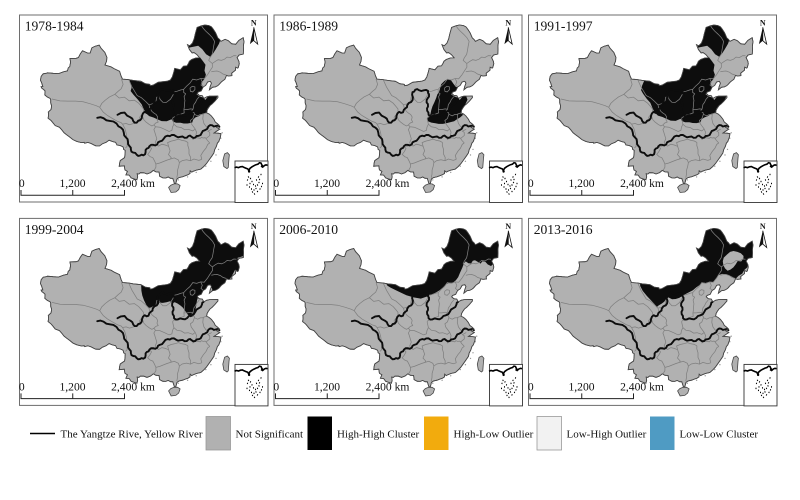 This screenshot has height=500, width=800. Describe the element at coordinates (270, 435) in the screenshot. I see `svg-text: Not Significant` at that location.